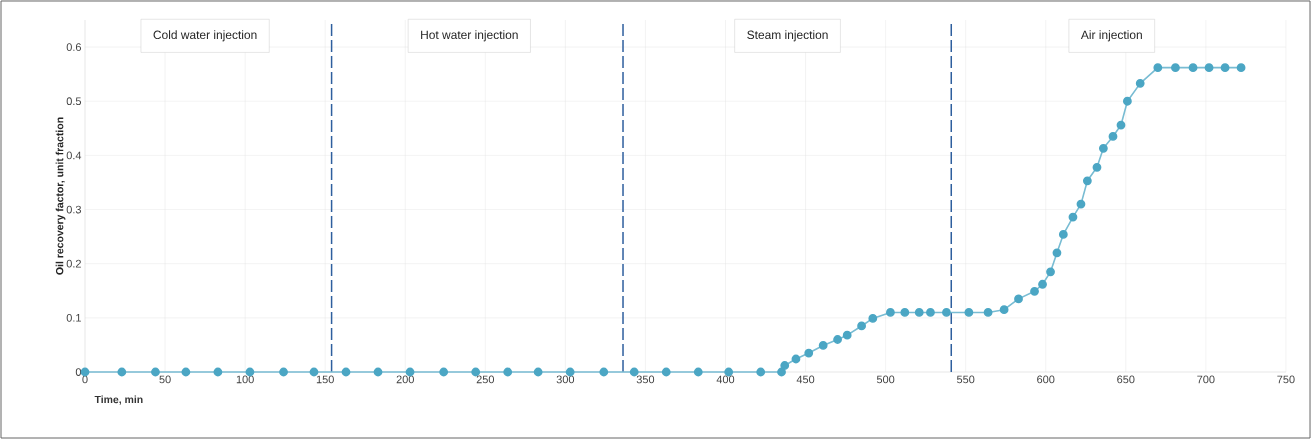  Describe the element at coordinates (85, 379) in the screenshot. I see `x-tick-label: 0` at that location.